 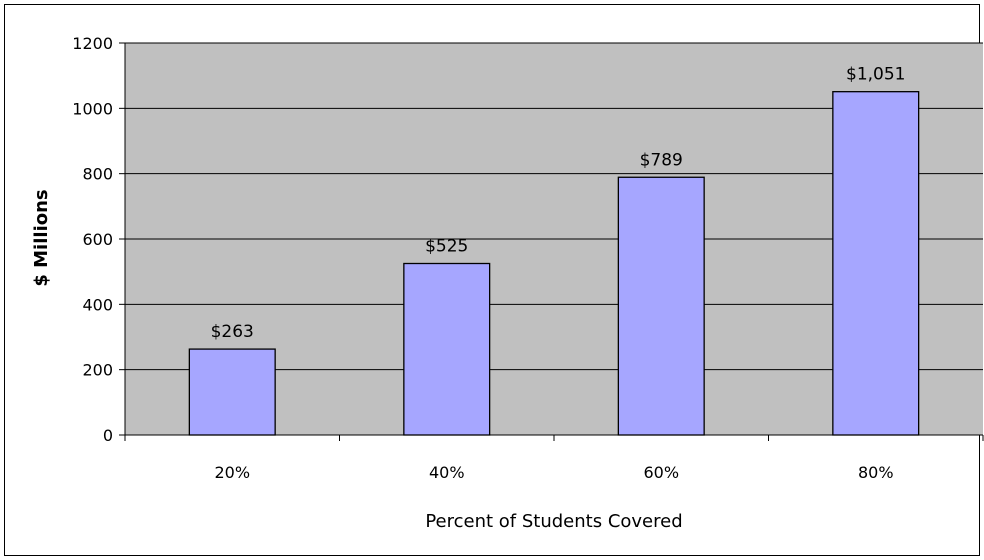 I want to click on x-tick-label-0: 20%, so click(x=232, y=472).